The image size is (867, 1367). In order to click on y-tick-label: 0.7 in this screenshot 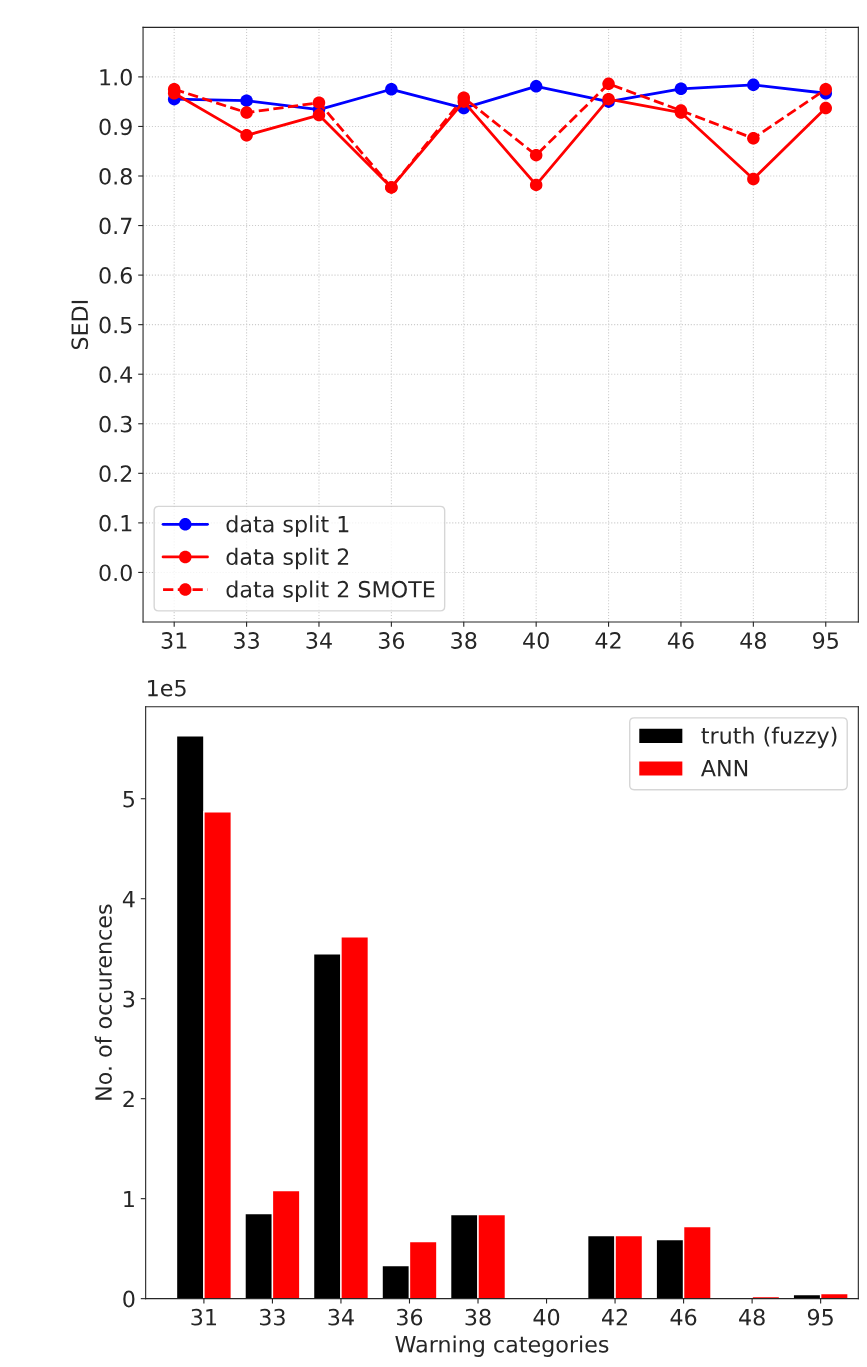, I will do `click(115, 226)`.